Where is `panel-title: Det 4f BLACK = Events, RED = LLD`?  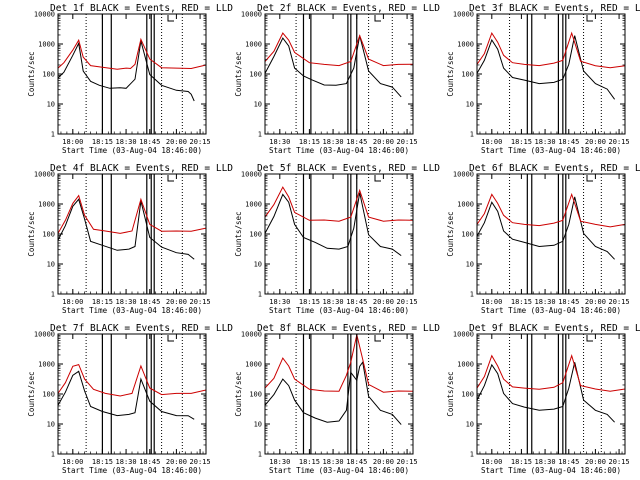 panel-title: Det 4f BLACK = Events, RED = LLD is located at coordinates (141, 168).